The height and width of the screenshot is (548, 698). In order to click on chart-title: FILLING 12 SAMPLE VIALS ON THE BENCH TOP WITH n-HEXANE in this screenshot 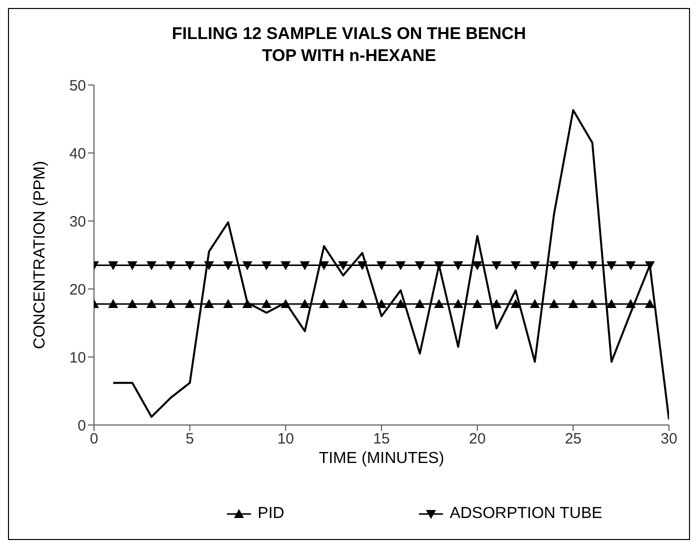, I will do `click(349, 45)`.